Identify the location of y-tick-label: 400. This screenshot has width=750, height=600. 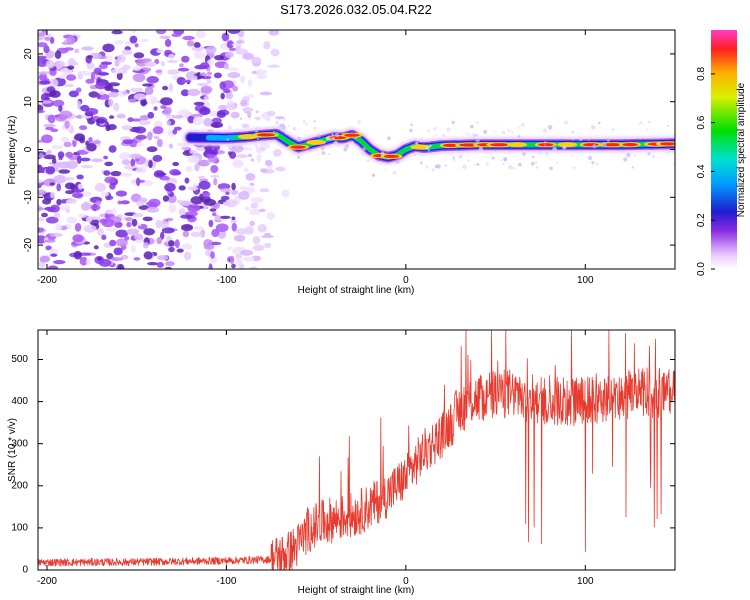
(19, 401).